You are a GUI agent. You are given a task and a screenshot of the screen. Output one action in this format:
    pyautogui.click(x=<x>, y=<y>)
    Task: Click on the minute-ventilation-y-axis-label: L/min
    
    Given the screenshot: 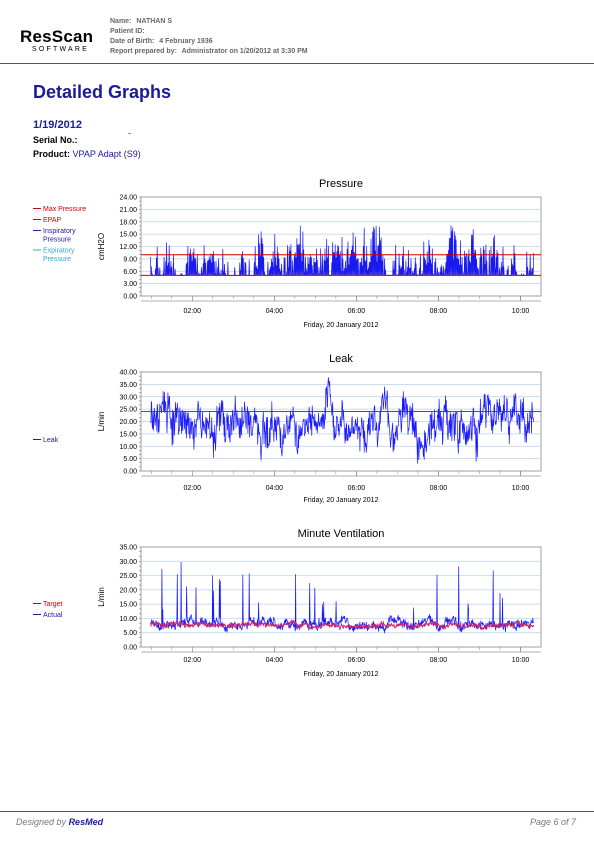 What is the action you would take?
    pyautogui.click(x=101, y=597)
    